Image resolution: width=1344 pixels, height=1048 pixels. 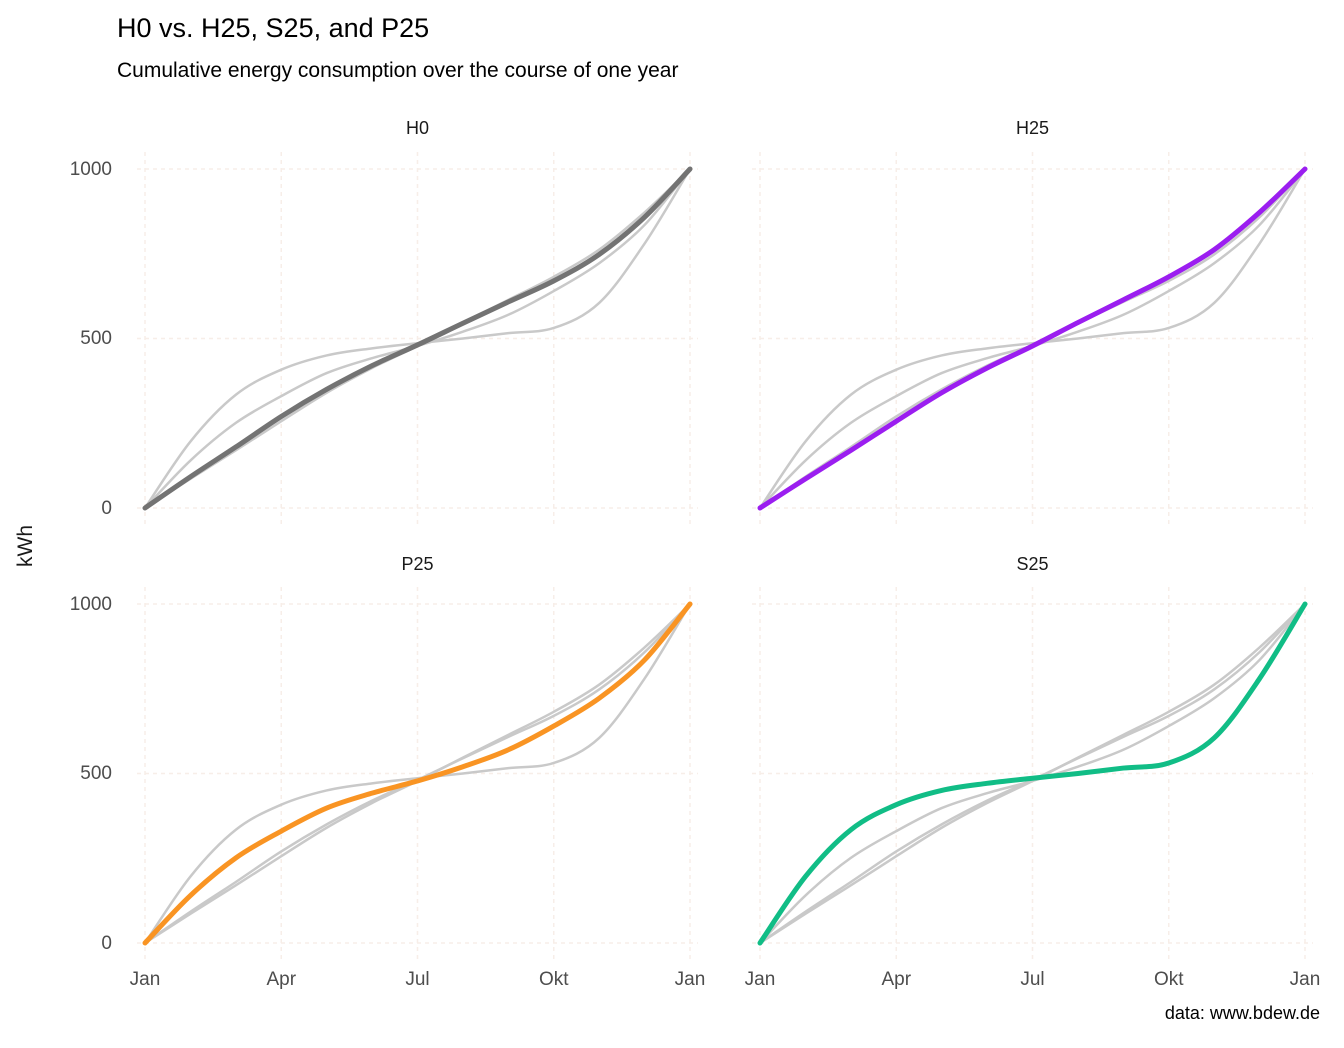 What do you see at coordinates (25, 546) in the screenshot?
I see `y-axis-title: kWh` at bounding box center [25, 546].